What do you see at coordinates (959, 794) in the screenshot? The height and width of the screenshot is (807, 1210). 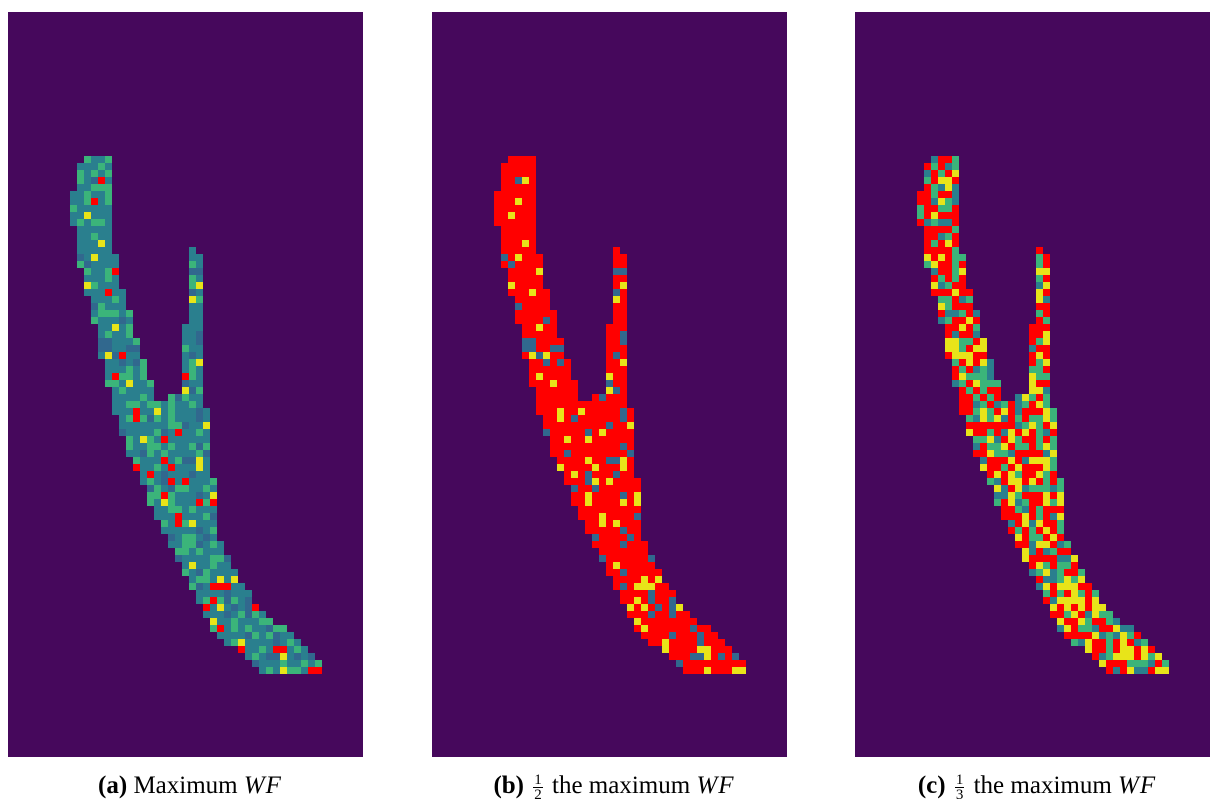 I see `denominator: 3` at bounding box center [959, 794].